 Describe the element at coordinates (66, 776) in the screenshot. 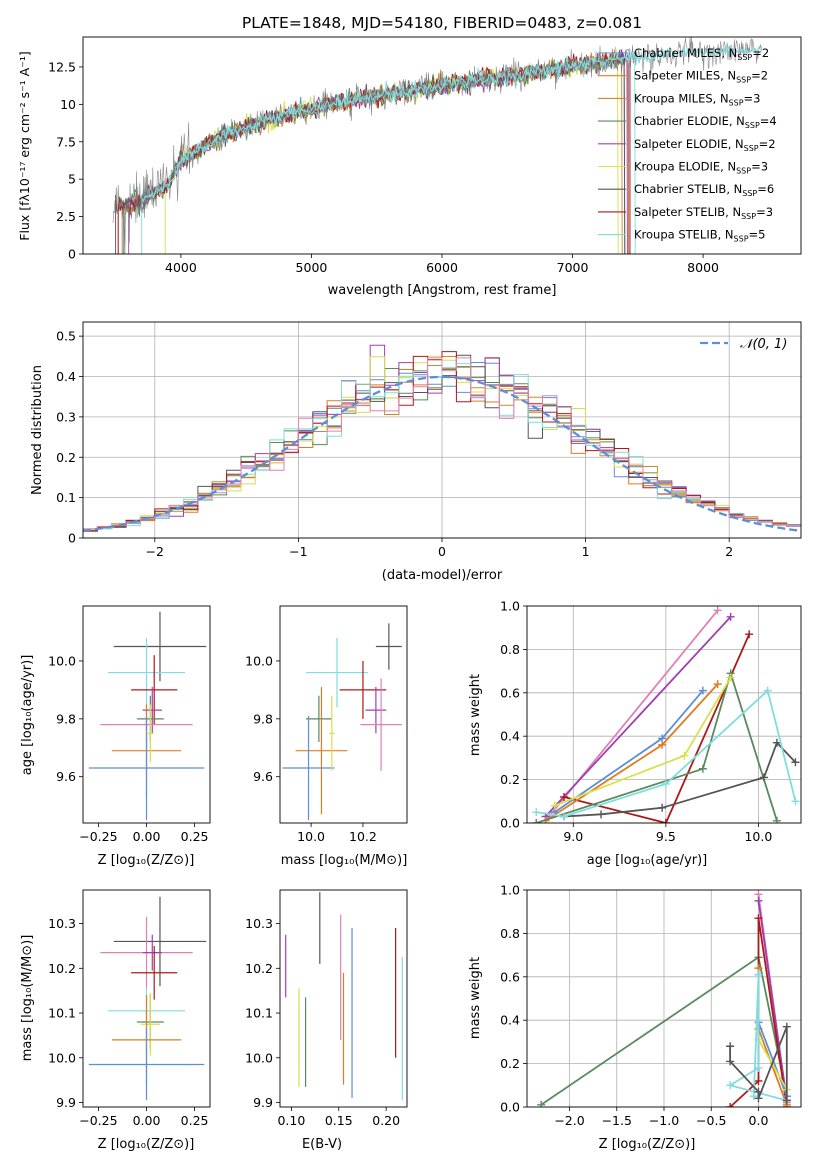

I see `age-vs-z-ytick-label: 9.6` at that location.